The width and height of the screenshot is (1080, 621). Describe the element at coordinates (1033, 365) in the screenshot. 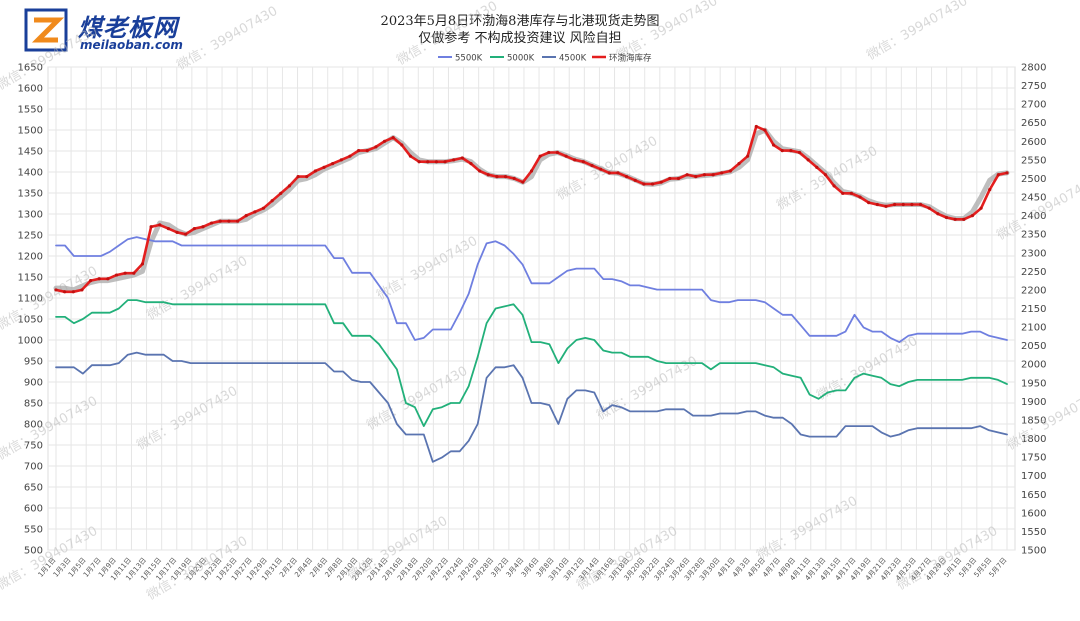

I see `y-right-tick-label: 2000` at that location.